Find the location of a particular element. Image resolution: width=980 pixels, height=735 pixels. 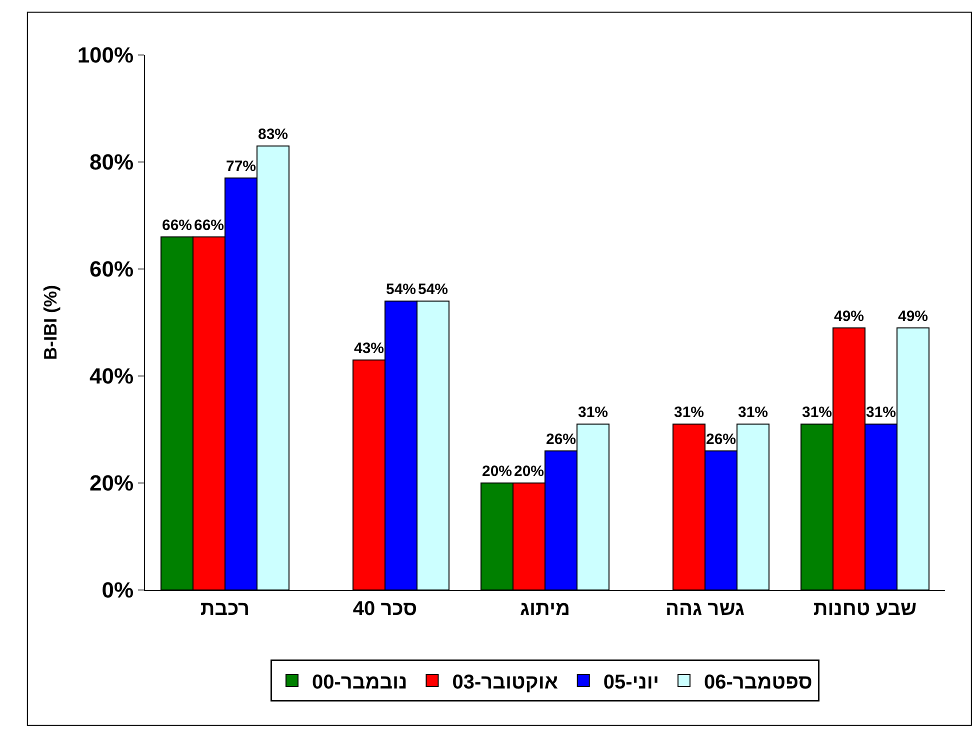

legend-label: נובמבר-00 is located at coordinates (360, 682).